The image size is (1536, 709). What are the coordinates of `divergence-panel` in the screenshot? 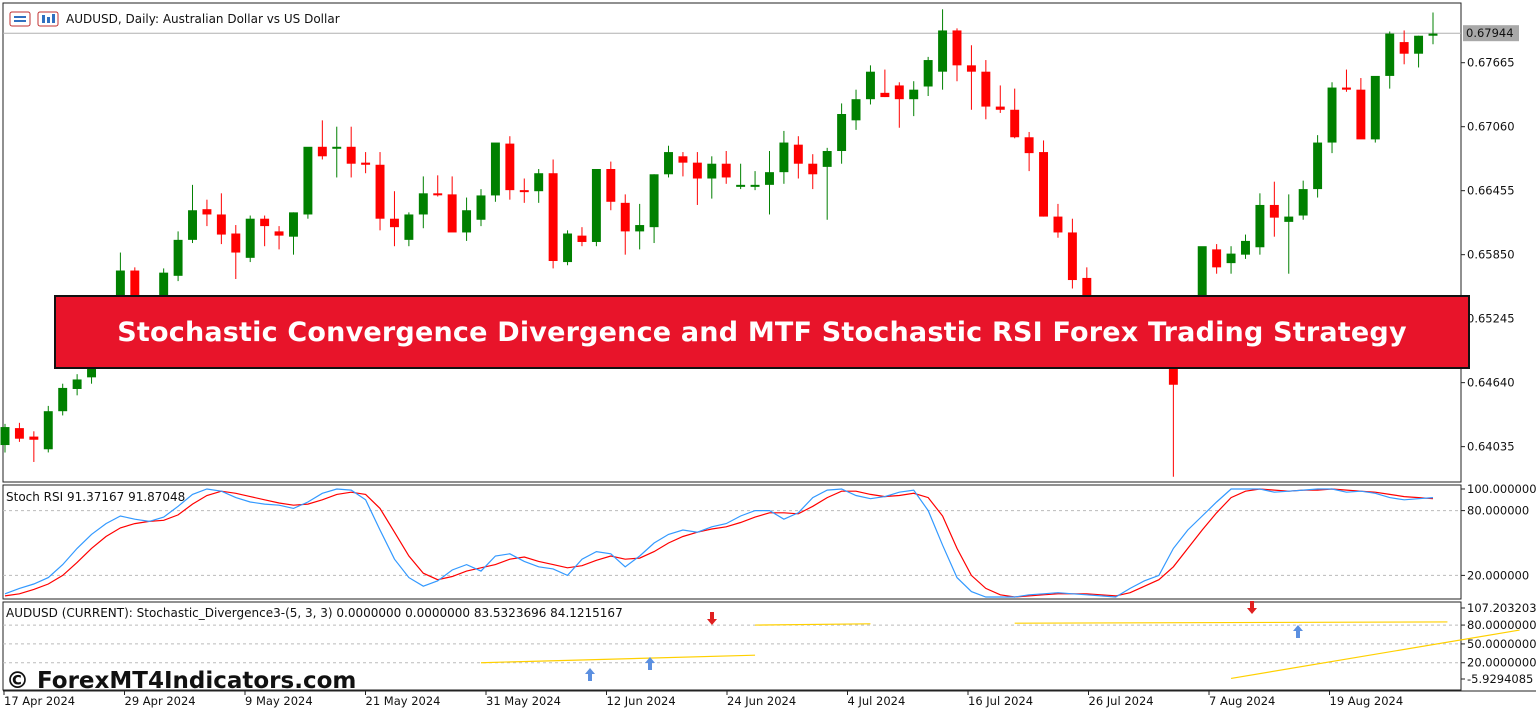 It's located at (732, 646).